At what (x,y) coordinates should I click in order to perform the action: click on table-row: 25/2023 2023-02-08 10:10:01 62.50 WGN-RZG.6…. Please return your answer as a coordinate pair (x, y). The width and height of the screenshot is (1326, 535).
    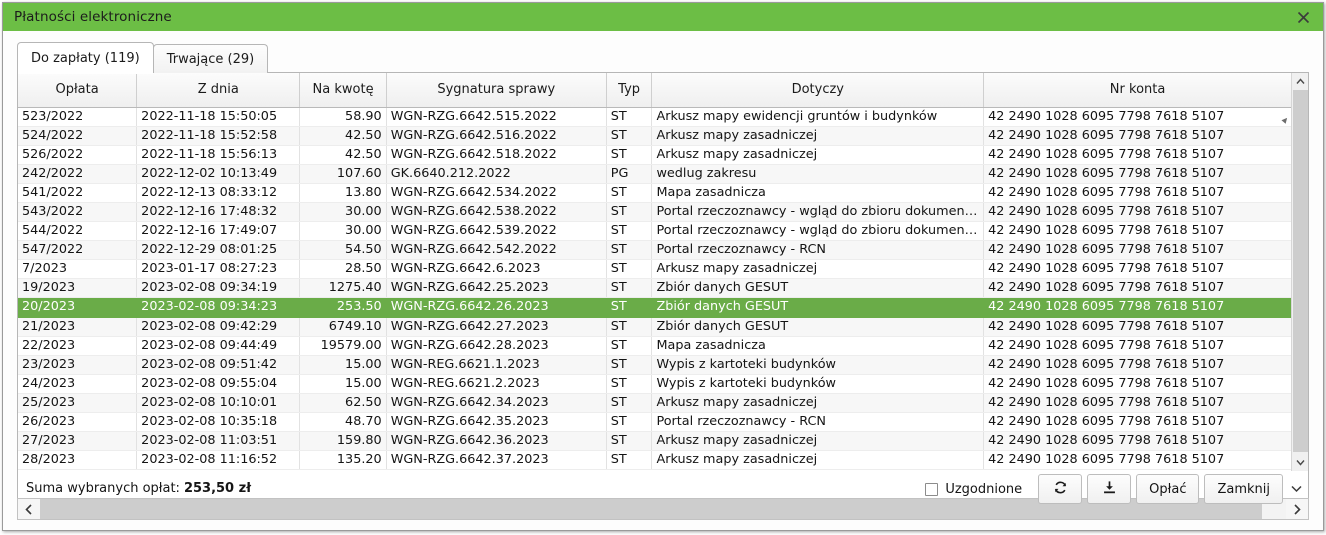
    Looking at the image, I should click on (654, 403).